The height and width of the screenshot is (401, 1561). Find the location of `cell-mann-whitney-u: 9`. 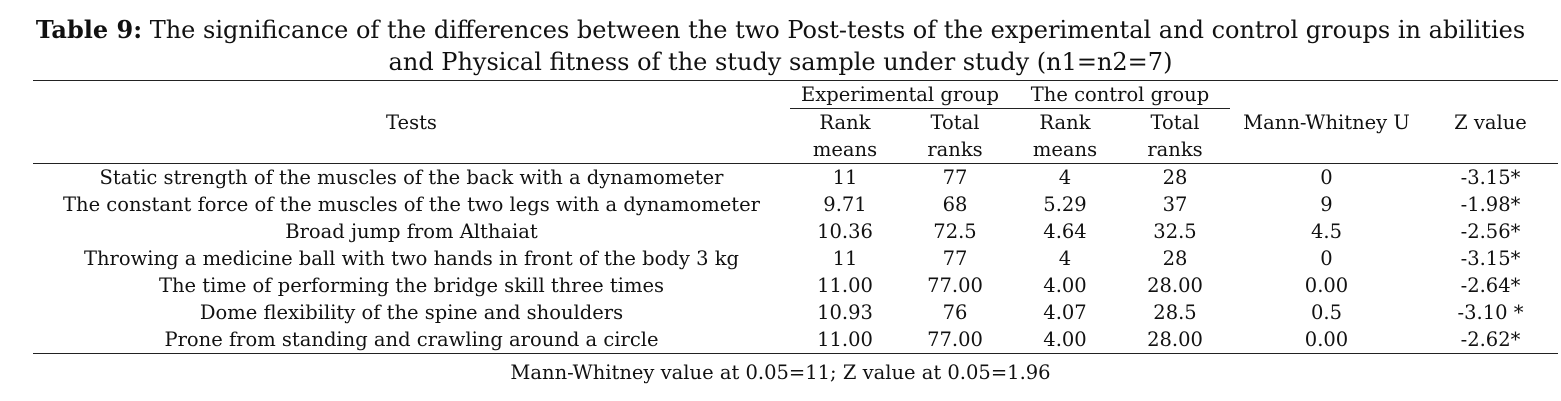

cell-mann-whitney-u: 9 is located at coordinates (1326, 204).